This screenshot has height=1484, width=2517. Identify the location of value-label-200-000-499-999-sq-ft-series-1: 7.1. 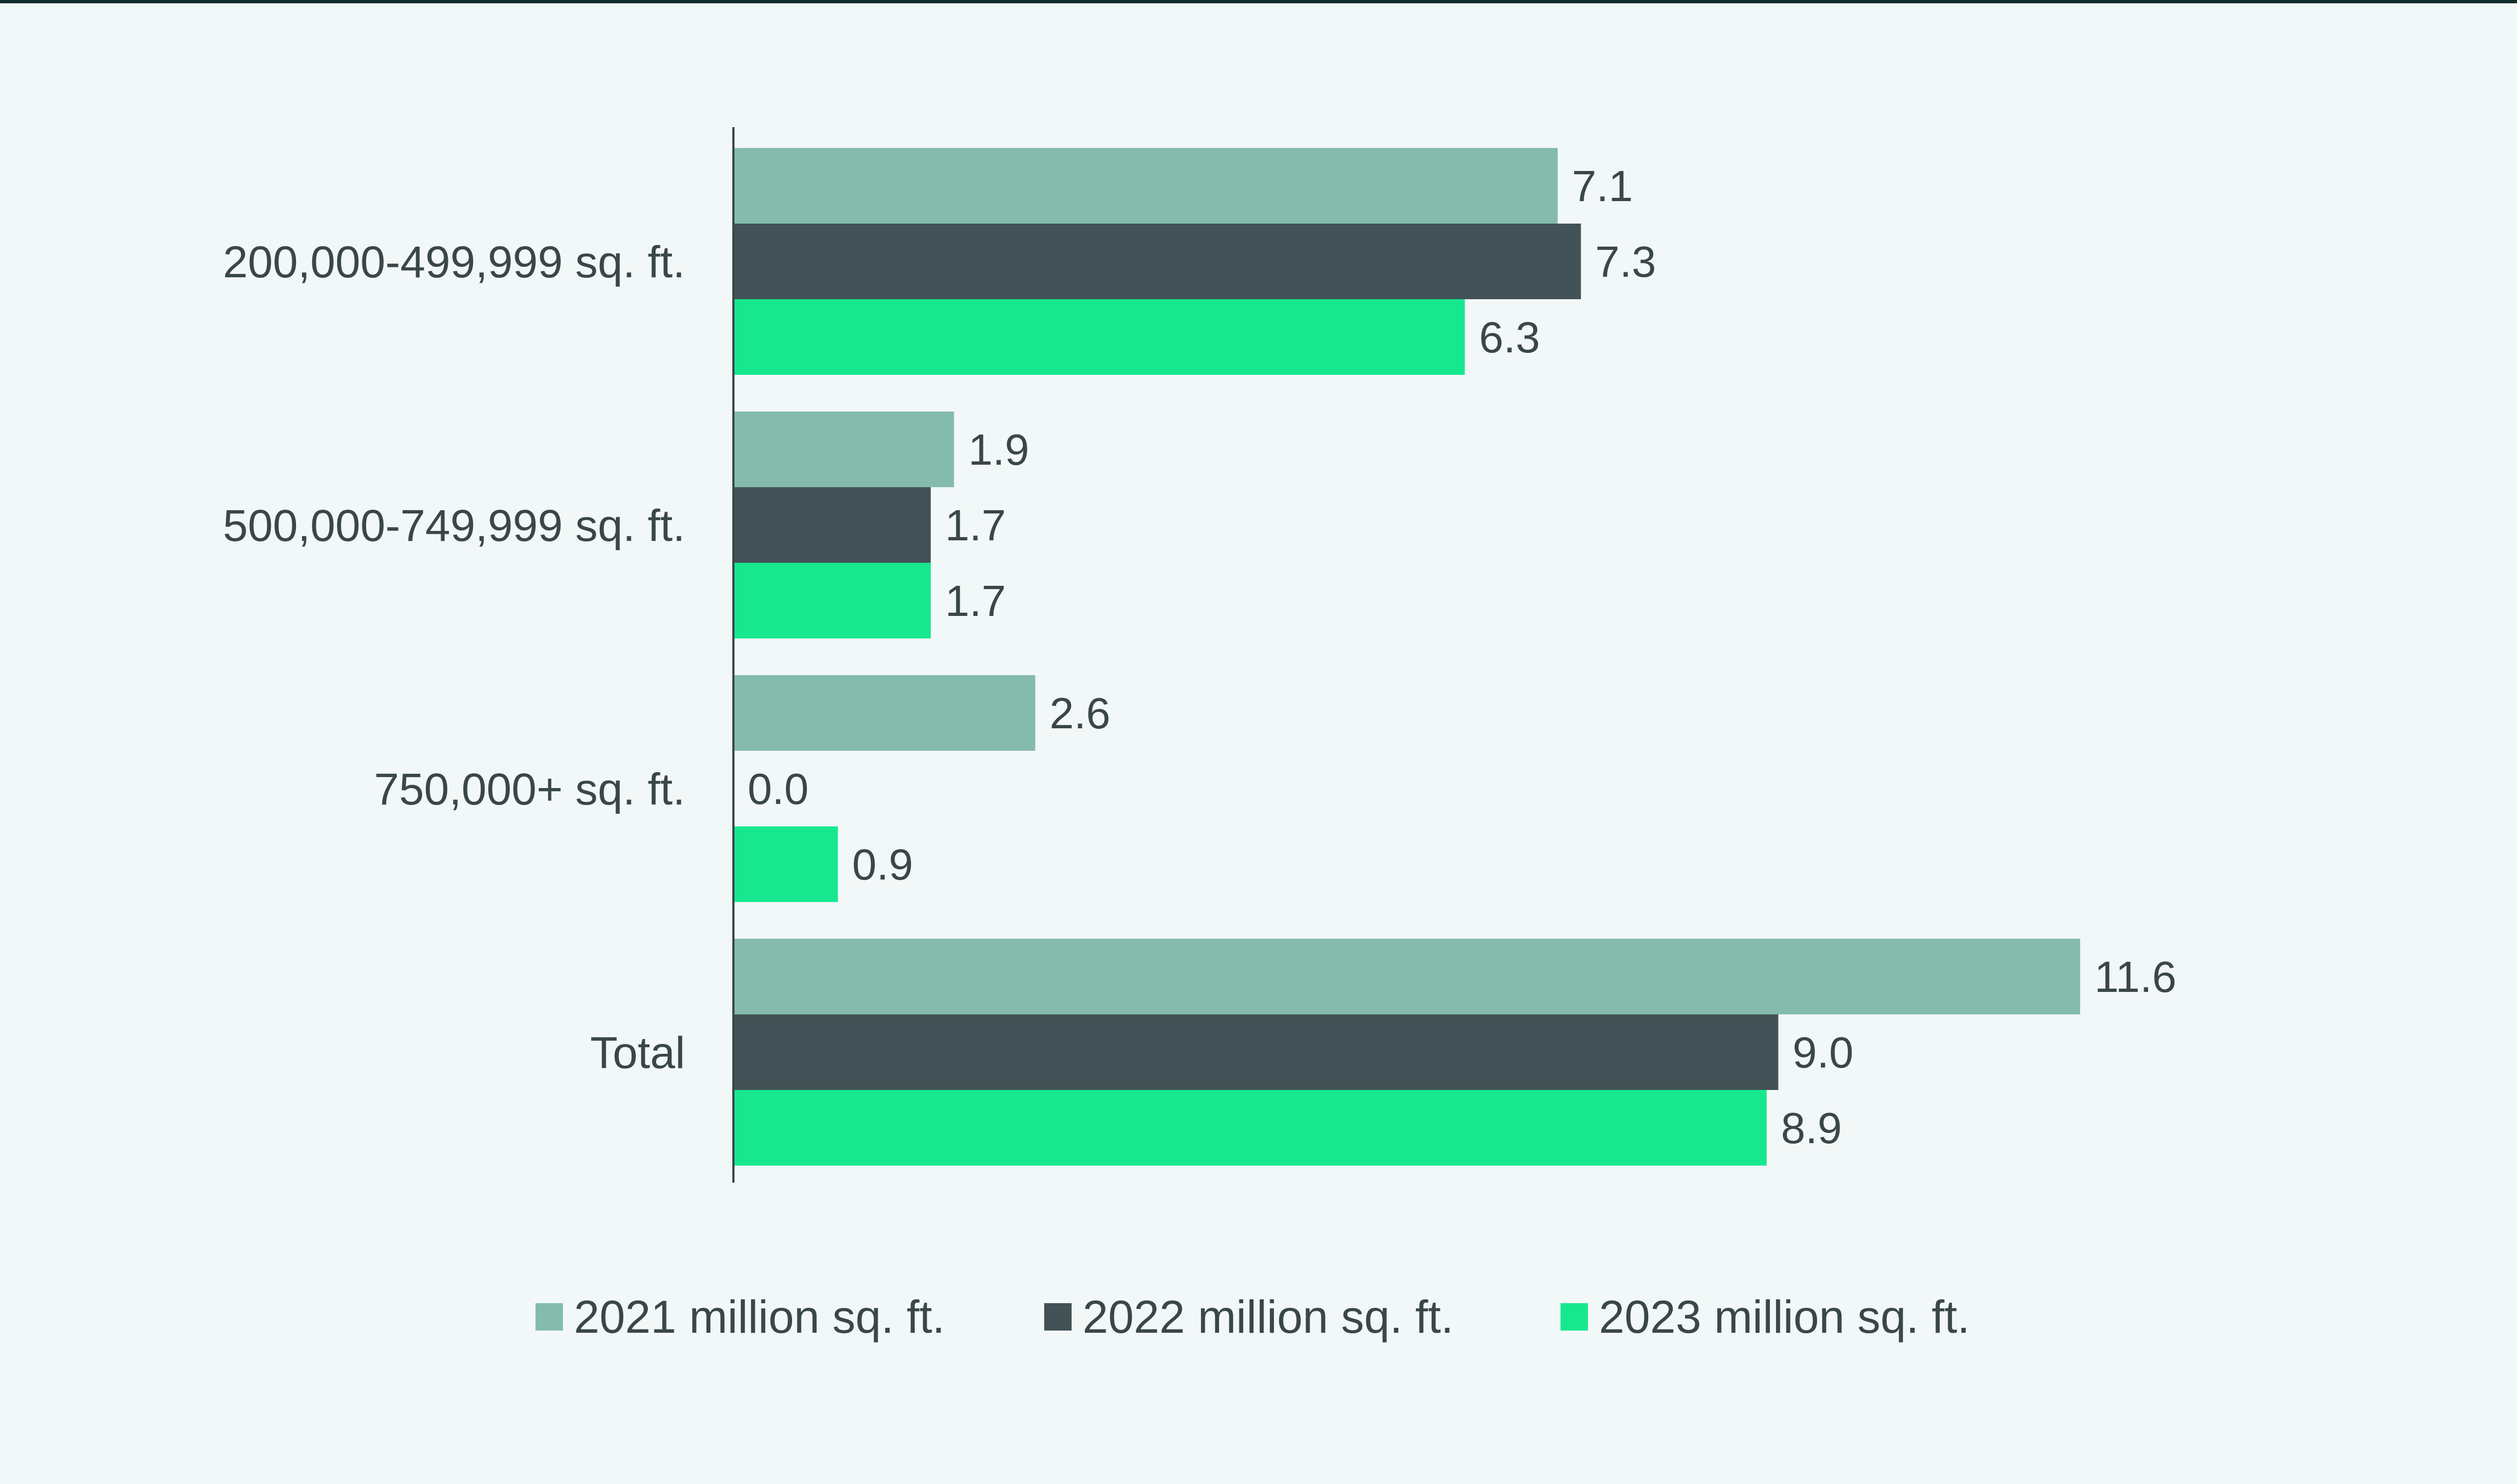
(1602, 186).